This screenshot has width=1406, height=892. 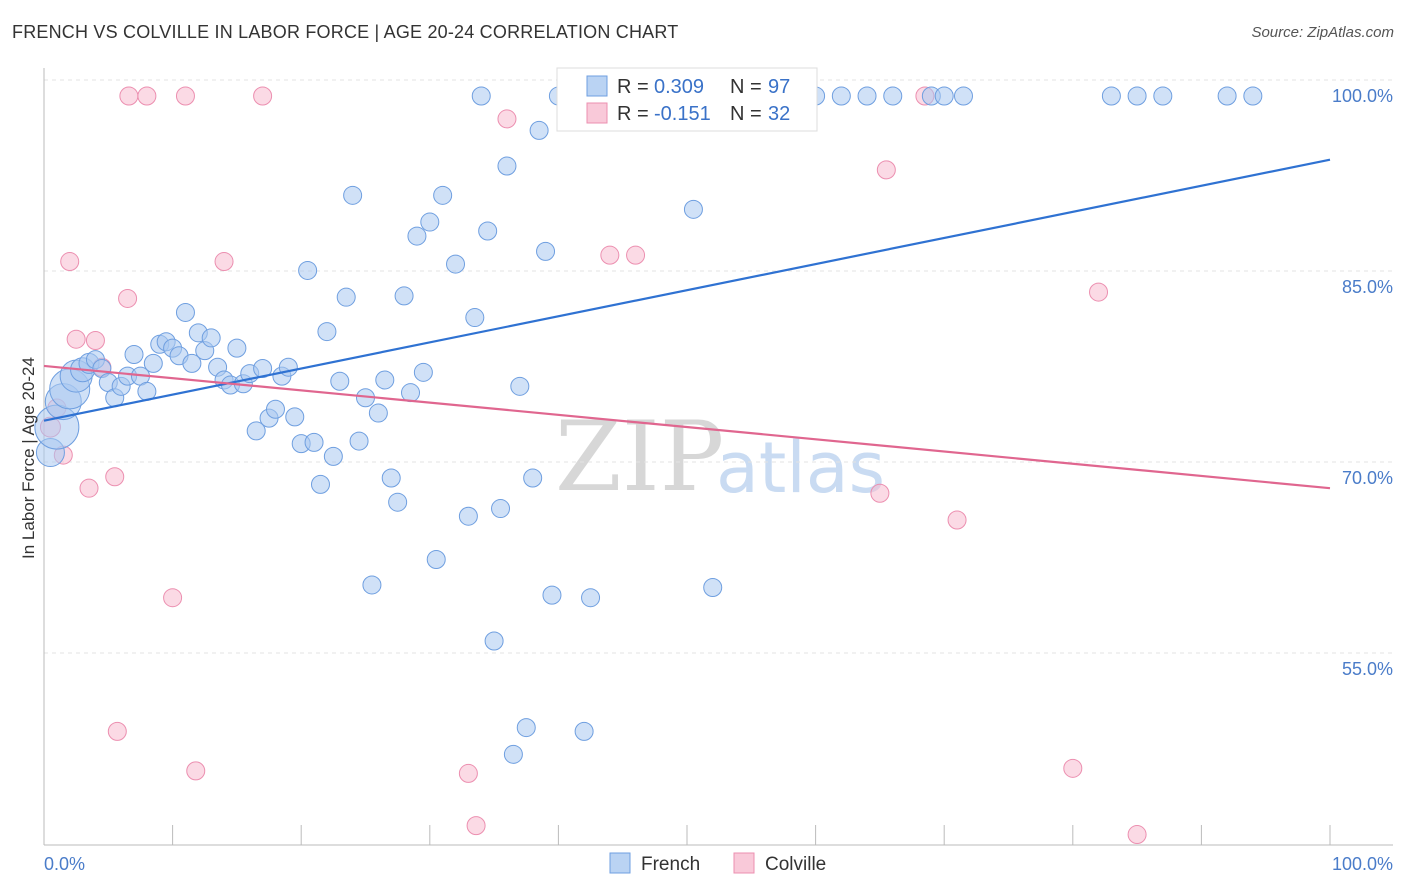 I want to click on y-axis-title: In Labor Force | Age 20-24, so click(x=28, y=458).